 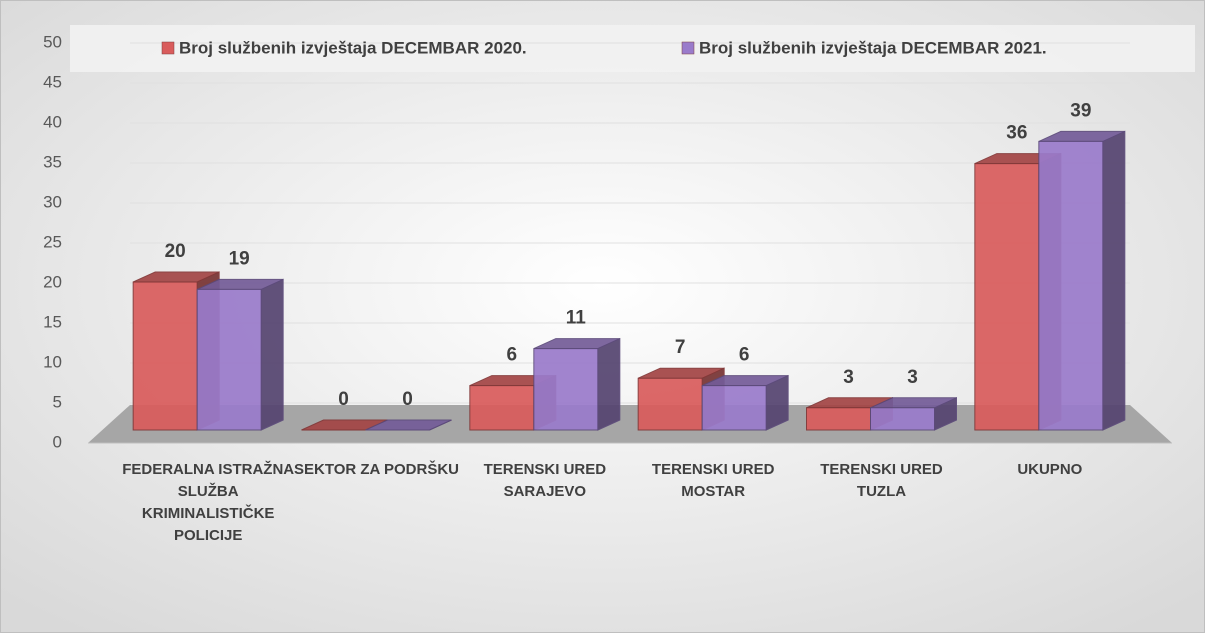 What do you see at coordinates (881, 480) in the screenshot?
I see `x-tick-label: TERENSKI URED TUZLA` at bounding box center [881, 480].